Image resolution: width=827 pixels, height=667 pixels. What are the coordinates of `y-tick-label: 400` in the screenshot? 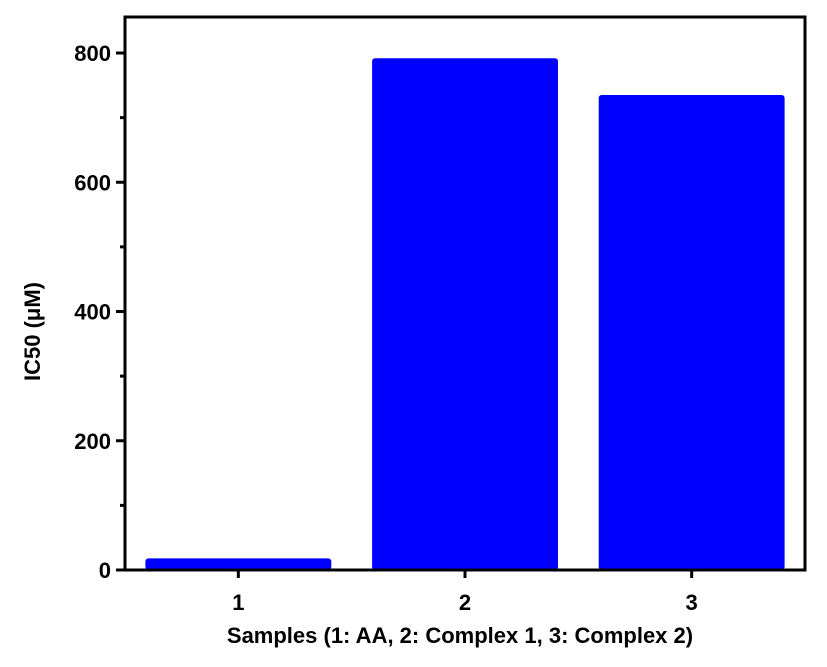 It's located at (92, 312).